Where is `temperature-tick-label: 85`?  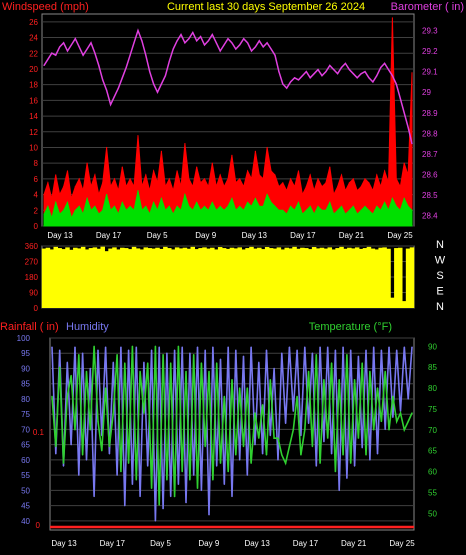
temperature-tick-label: 85 is located at coordinates (432, 367).